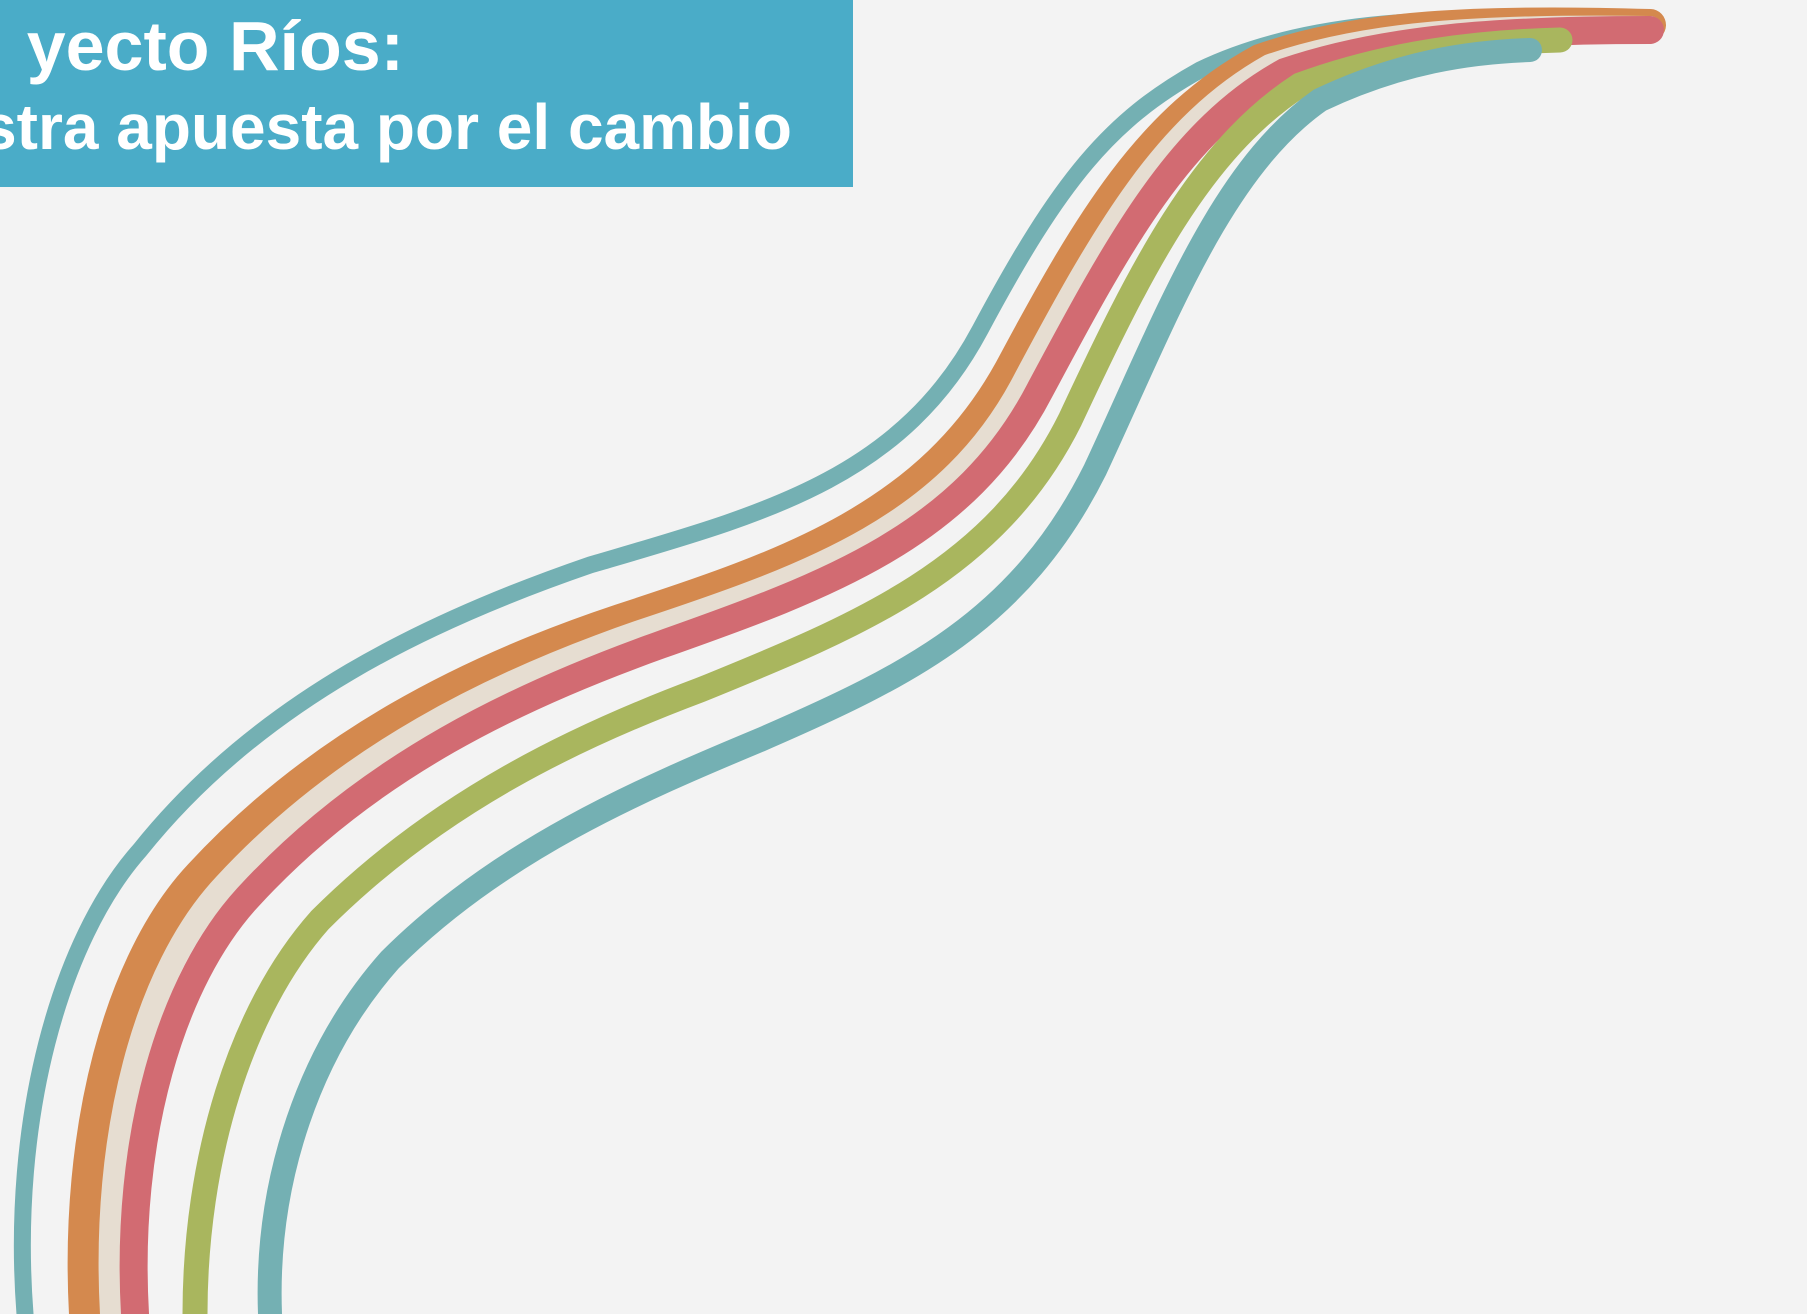 This screenshot has height=1314, width=1807. I want to click on slide-subtitle: stra apuesta por el cambio, so click(396, 127).